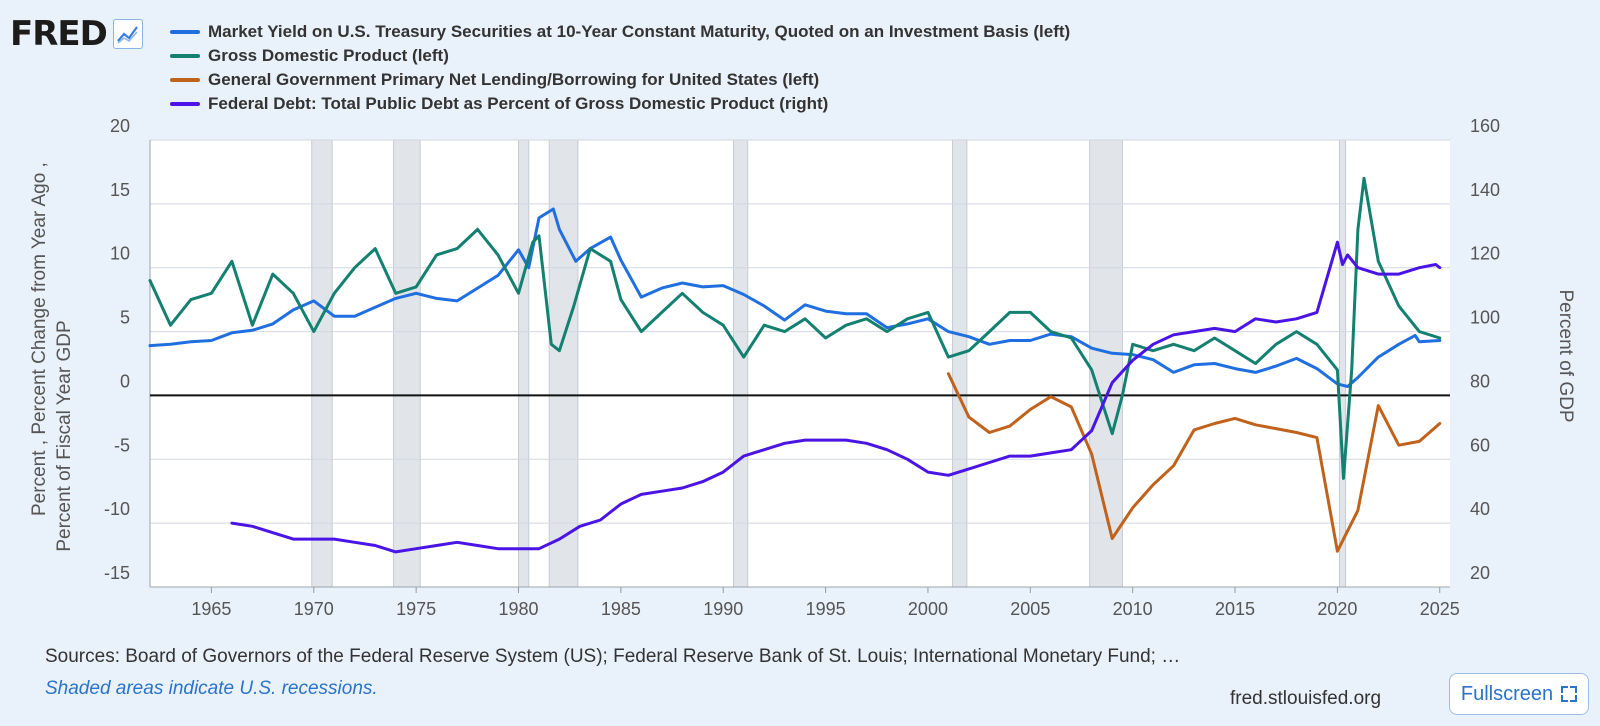  Describe the element at coordinates (211, 688) in the screenshot. I see `recession-note: Shaded areas indicate U.S. recessions.` at that location.